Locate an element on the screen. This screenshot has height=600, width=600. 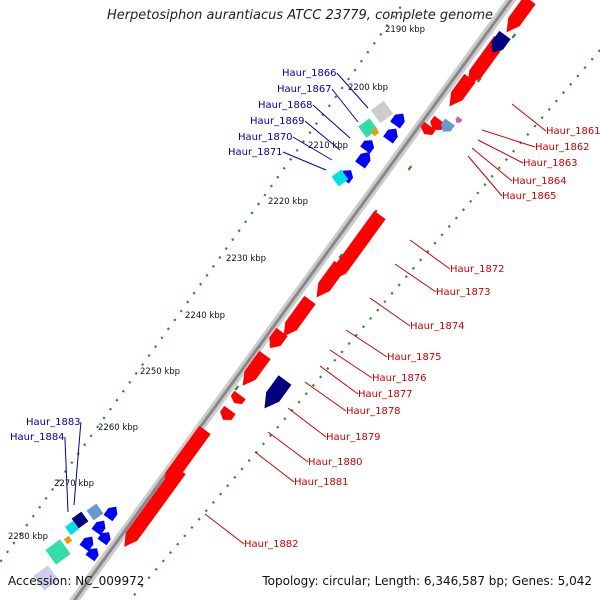
tick-label: 2240 kbp is located at coordinates (205, 316).